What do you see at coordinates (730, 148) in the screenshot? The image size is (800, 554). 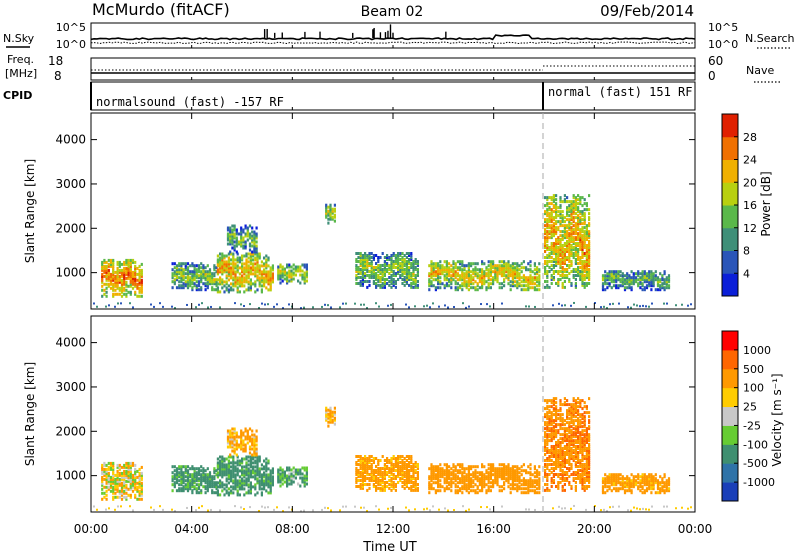 I see `power-colorbar-swatch` at bounding box center [730, 148].